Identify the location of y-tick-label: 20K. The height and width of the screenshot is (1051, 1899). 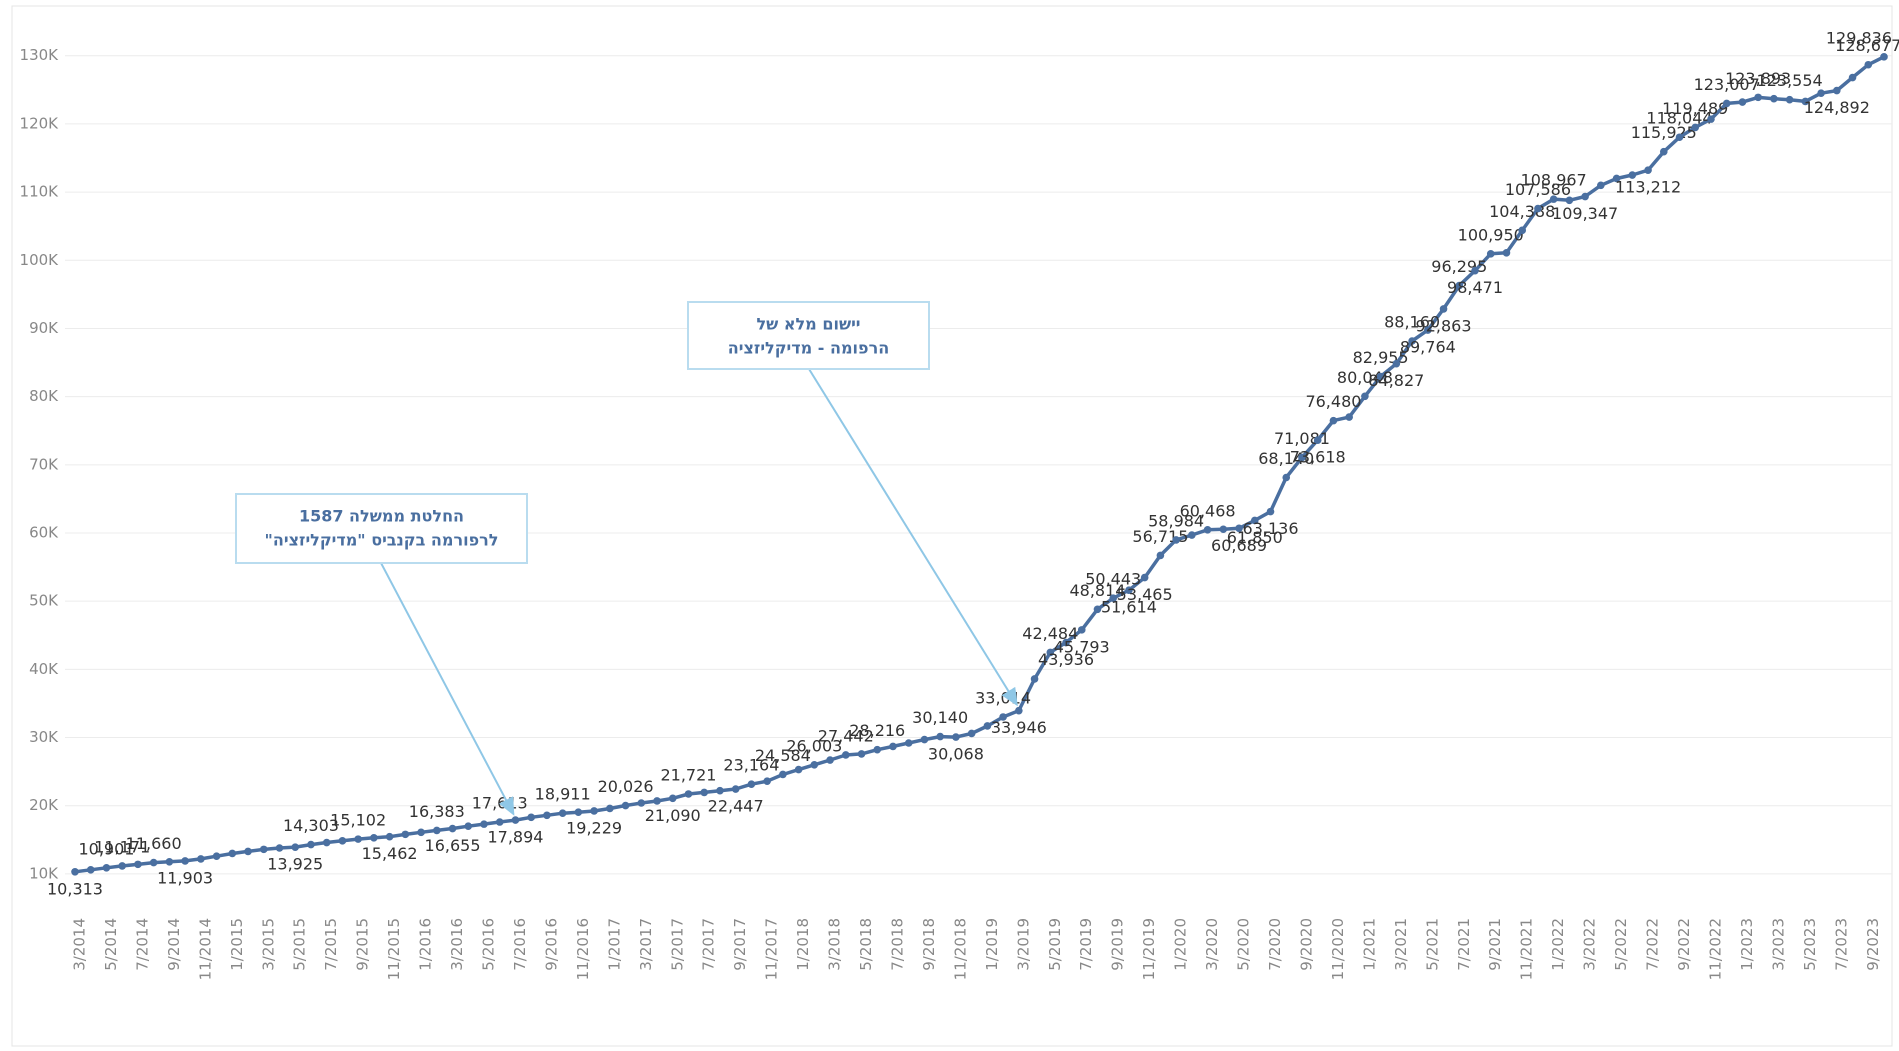
(44, 805).